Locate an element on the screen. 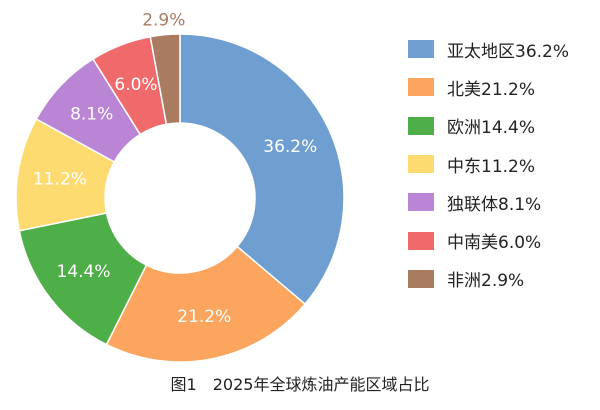  slice-label-5: 8.1% is located at coordinates (91, 115).